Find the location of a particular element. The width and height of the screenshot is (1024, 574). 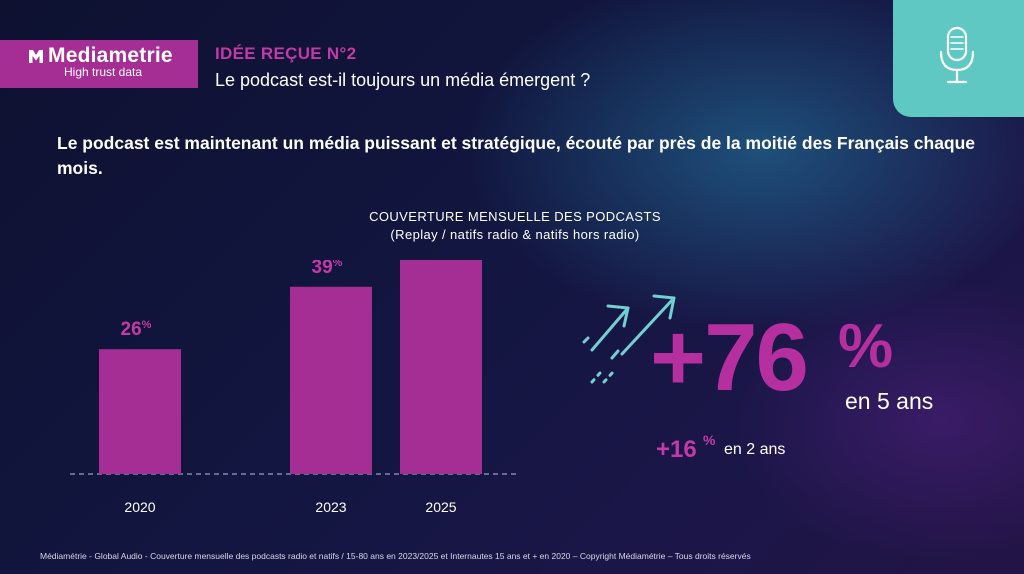

tick-label-2020: 2020 is located at coordinates (139, 507).